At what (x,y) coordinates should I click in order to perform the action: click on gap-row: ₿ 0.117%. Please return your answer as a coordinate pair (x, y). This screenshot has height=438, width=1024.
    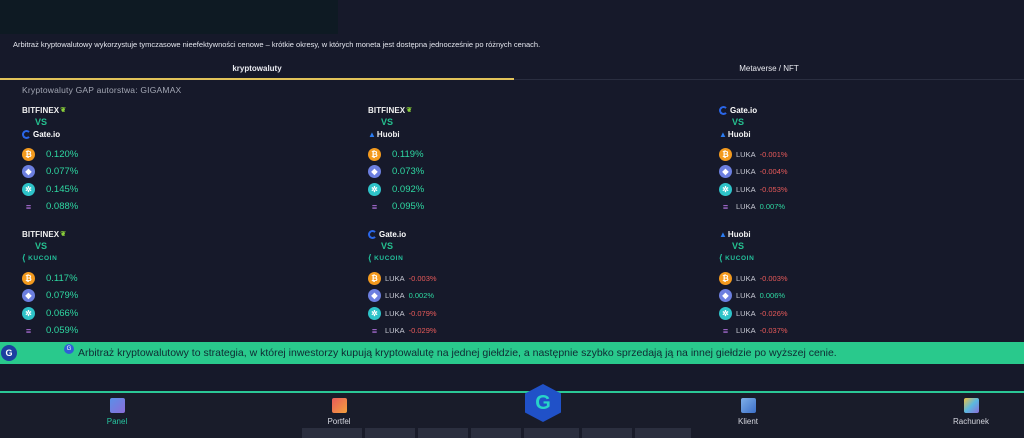
    Looking at the image, I should click on (122, 278).